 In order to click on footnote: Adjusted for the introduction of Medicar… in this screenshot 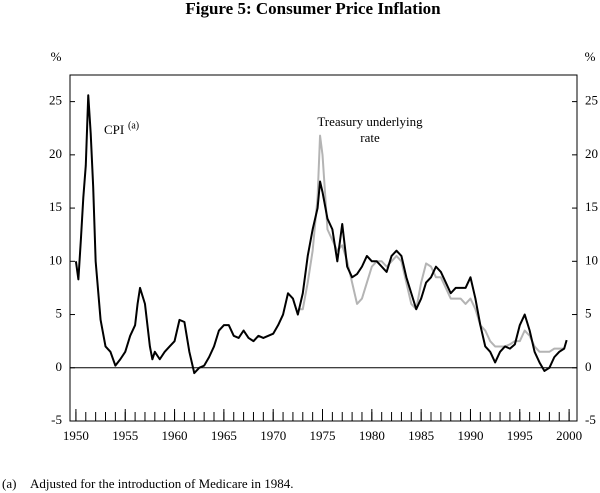, I will do `click(162, 483)`.